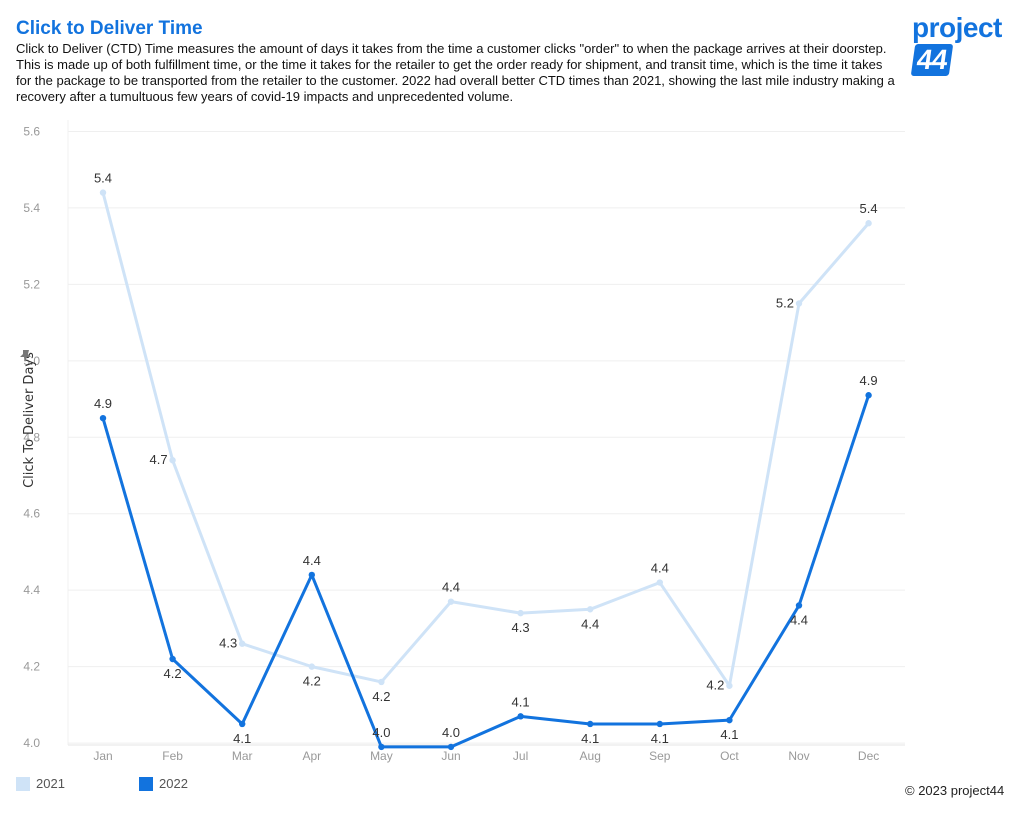 The image size is (1024, 819). I want to click on x-tick-label: Oct, so click(729, 756).